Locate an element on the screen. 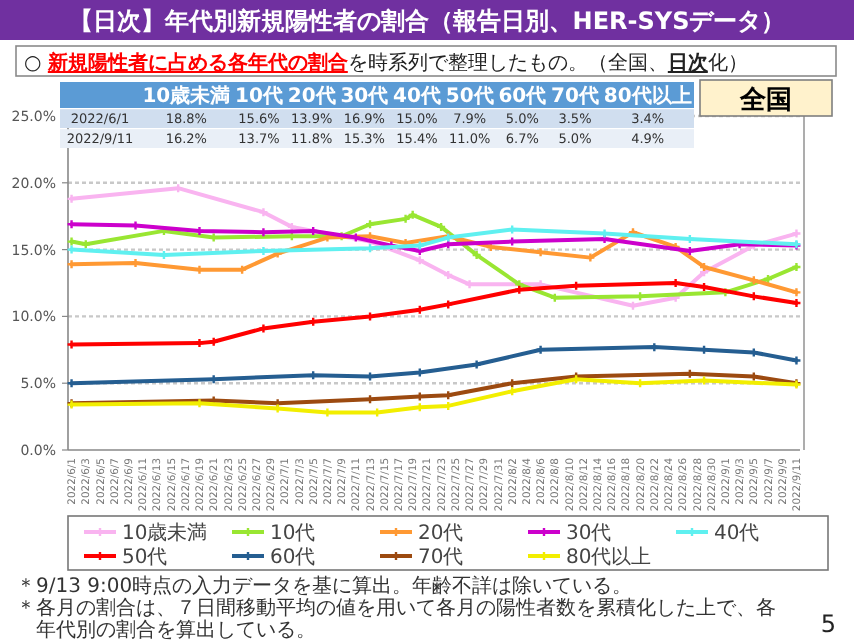 The image size is (854, 640). text: ＊各月の割合は、７日間移動平均の値を用いて各月の陽性者数を累積化した上で、各年代別の割合を算出している。 is located at coordinates (396, 618).